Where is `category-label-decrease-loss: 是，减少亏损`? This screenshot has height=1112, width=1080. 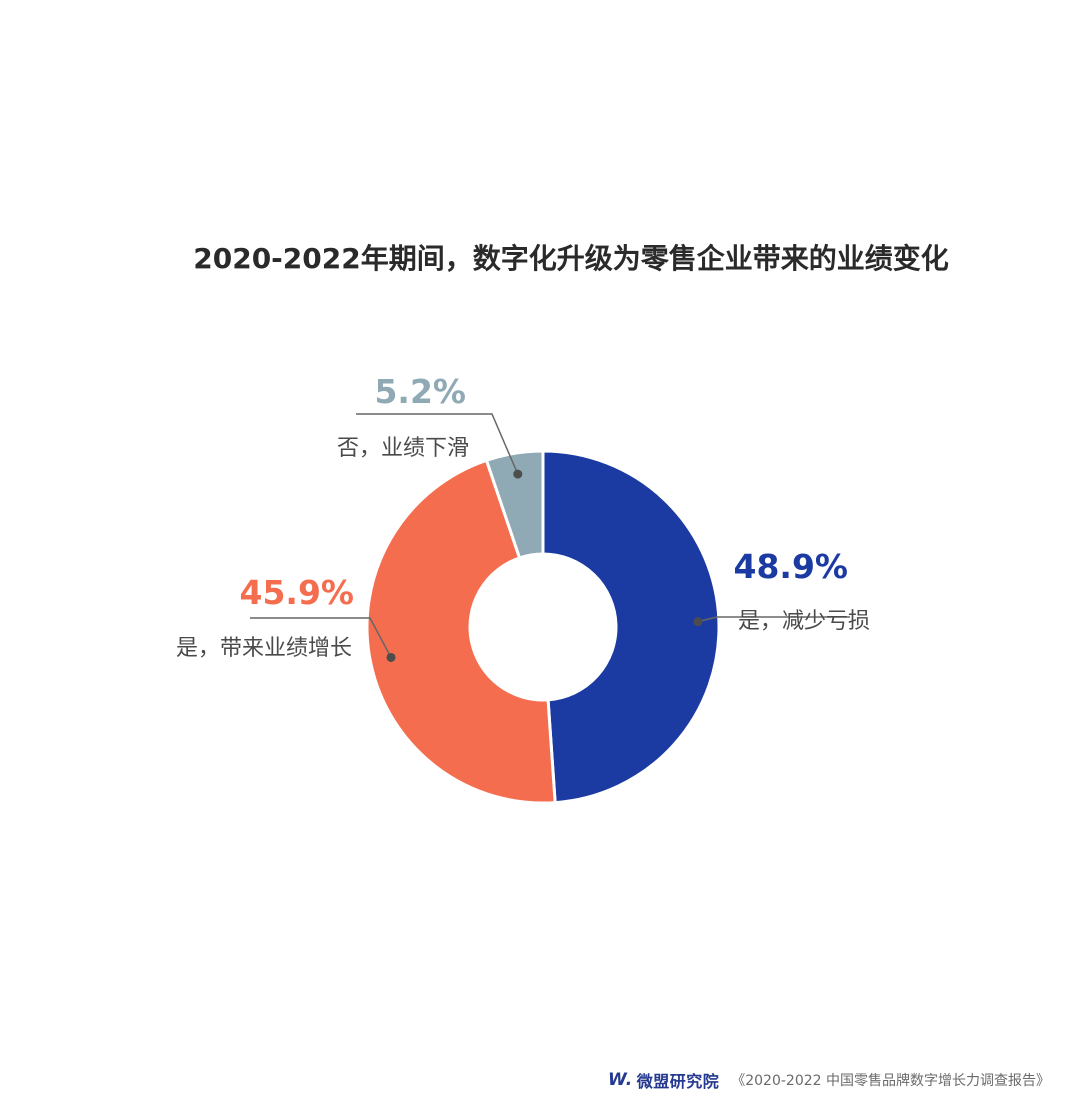
category-label-decrease-loss: 是，减少亏损 is located at coordinates (804, 621).